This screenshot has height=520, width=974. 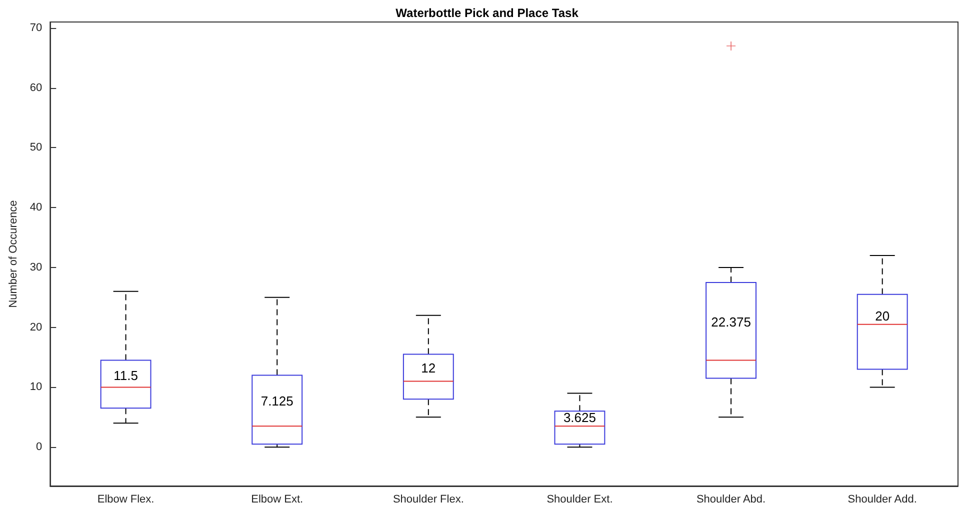 I want to click on annotation: 12, so click(x=428, y=368).